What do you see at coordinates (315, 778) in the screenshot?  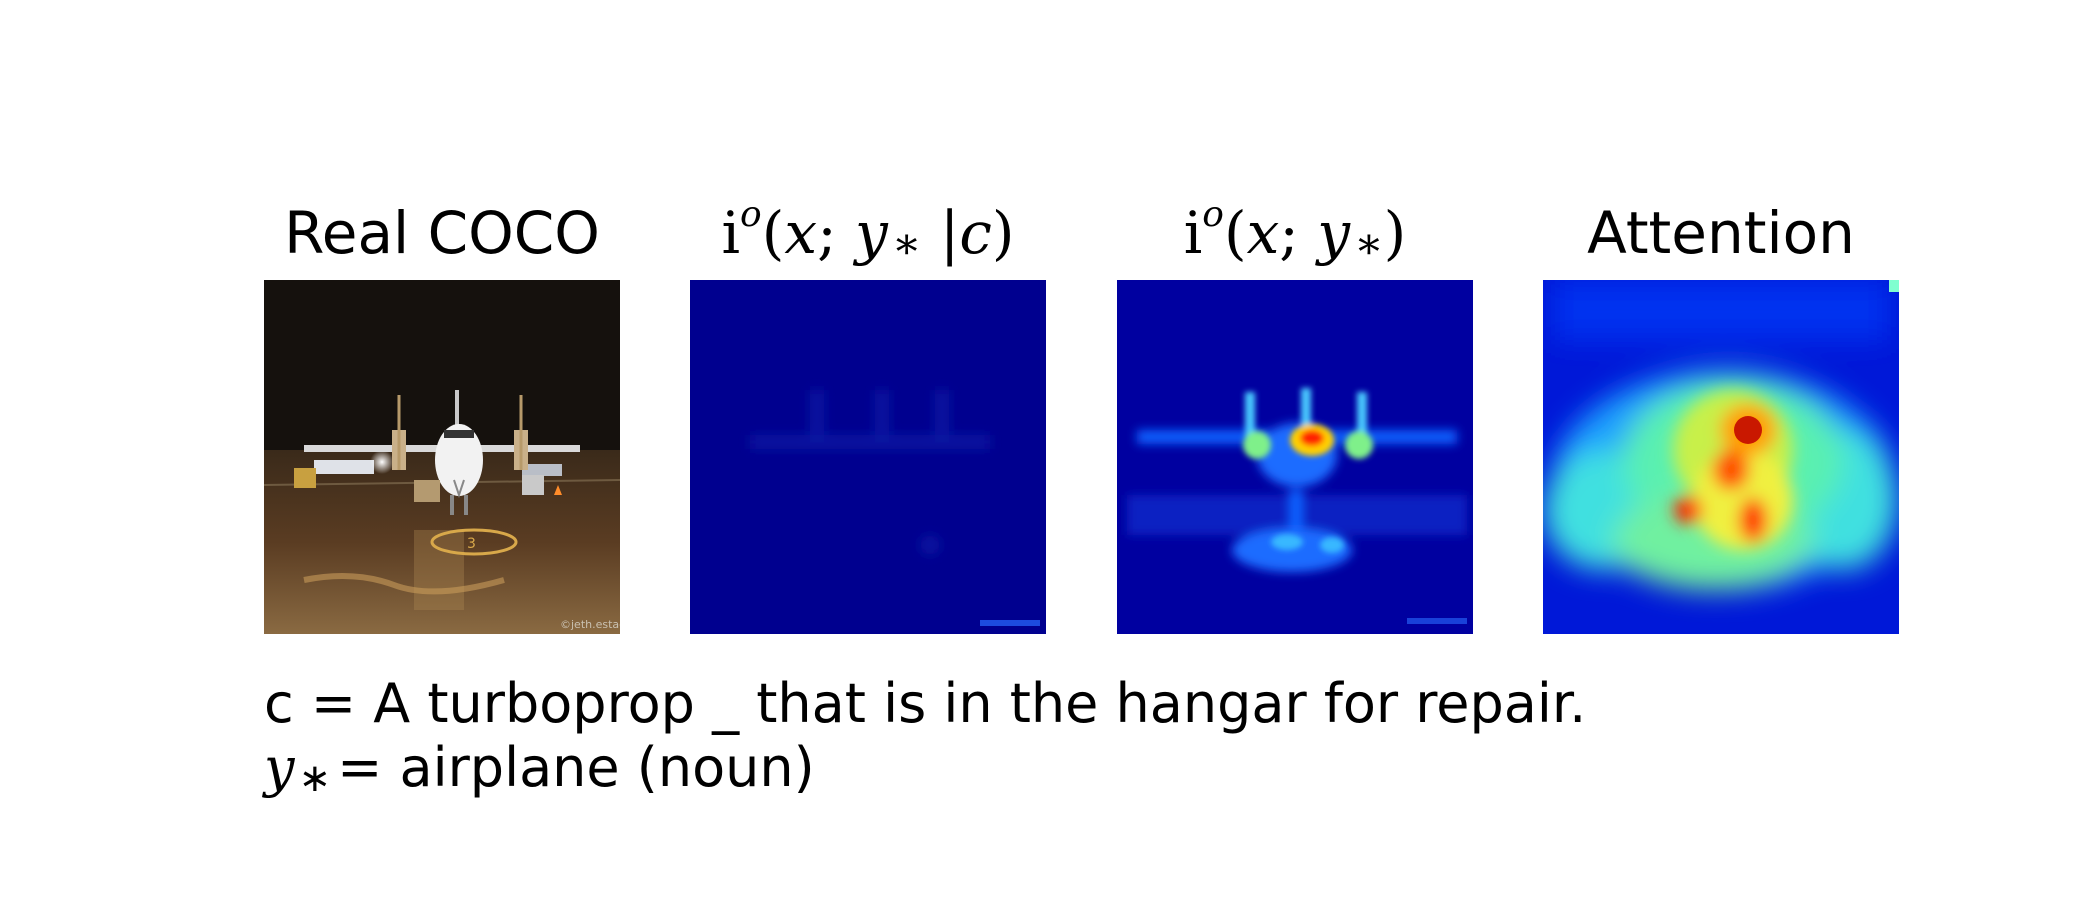 I see `word-label-sub: ∗` at bounding box center [315, 778].